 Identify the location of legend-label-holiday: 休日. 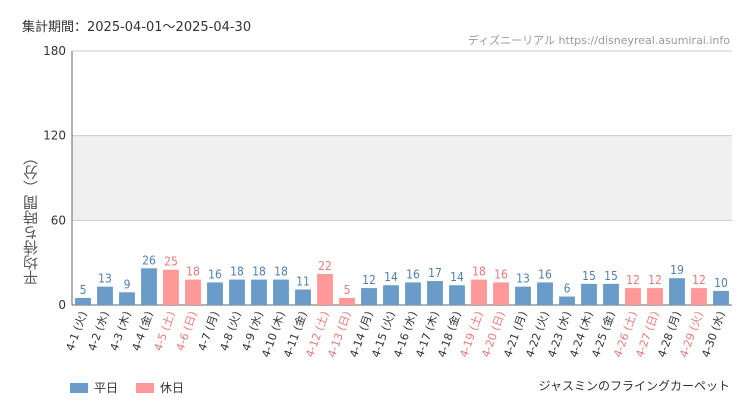
(172, 388).